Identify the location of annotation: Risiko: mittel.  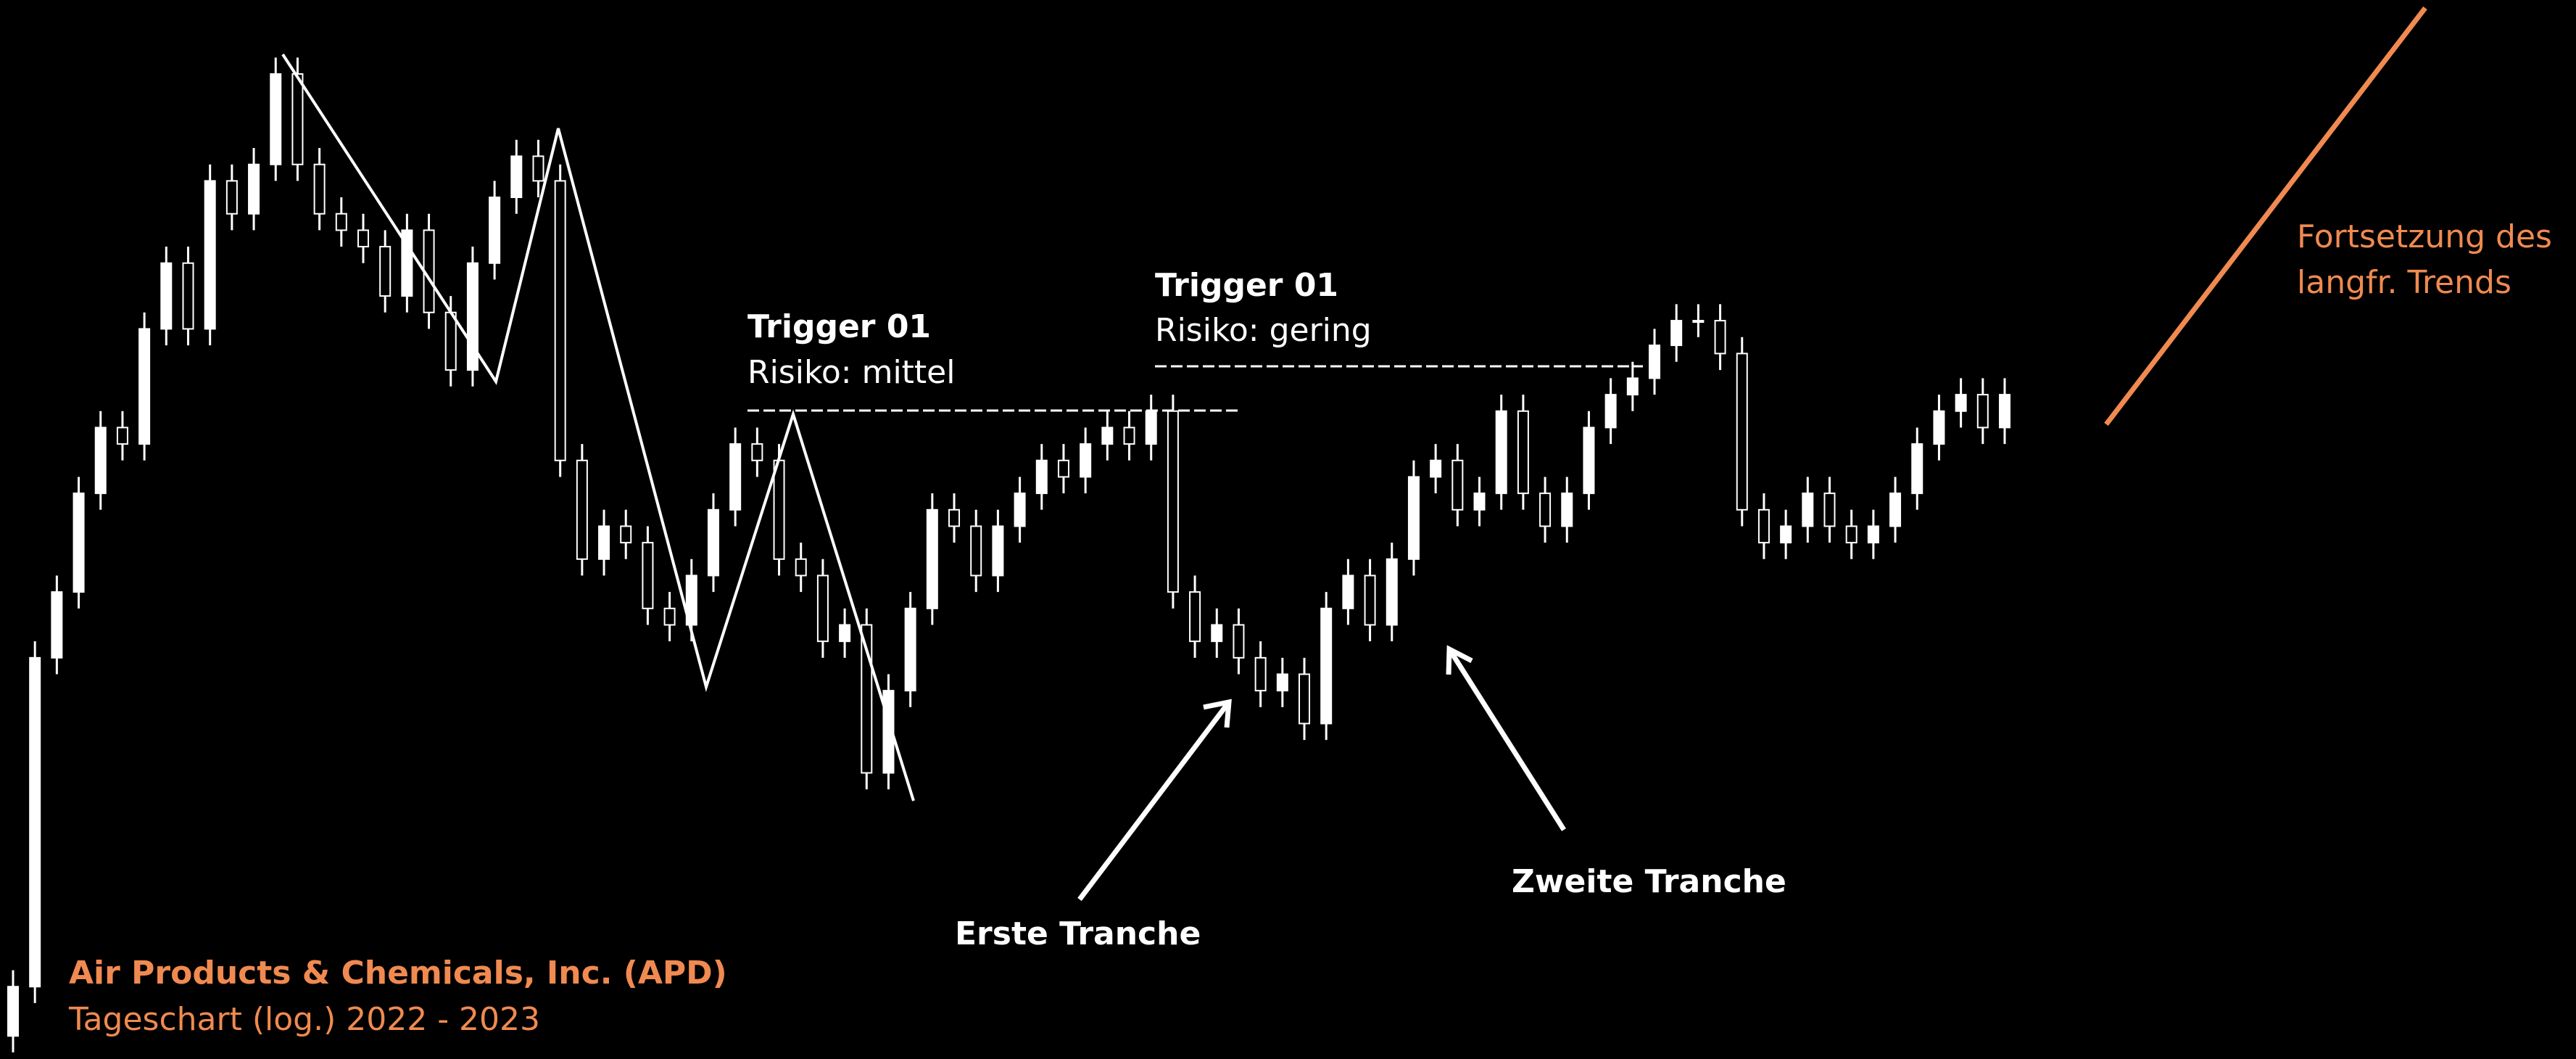
(851, 372).